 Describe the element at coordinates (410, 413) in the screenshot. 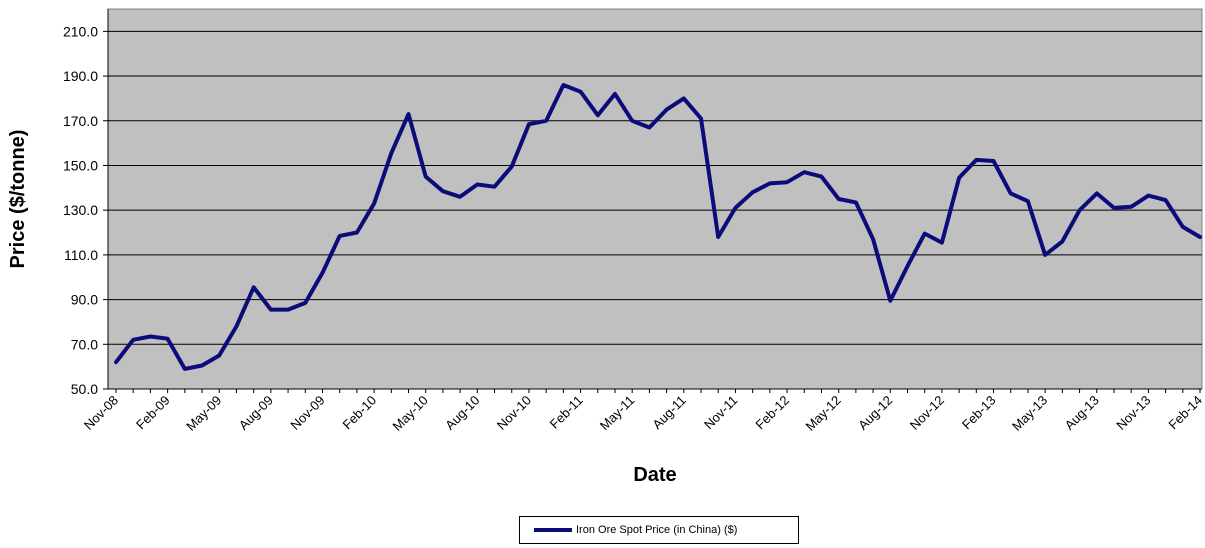

I see `x-tick-label: May-10` at that location.